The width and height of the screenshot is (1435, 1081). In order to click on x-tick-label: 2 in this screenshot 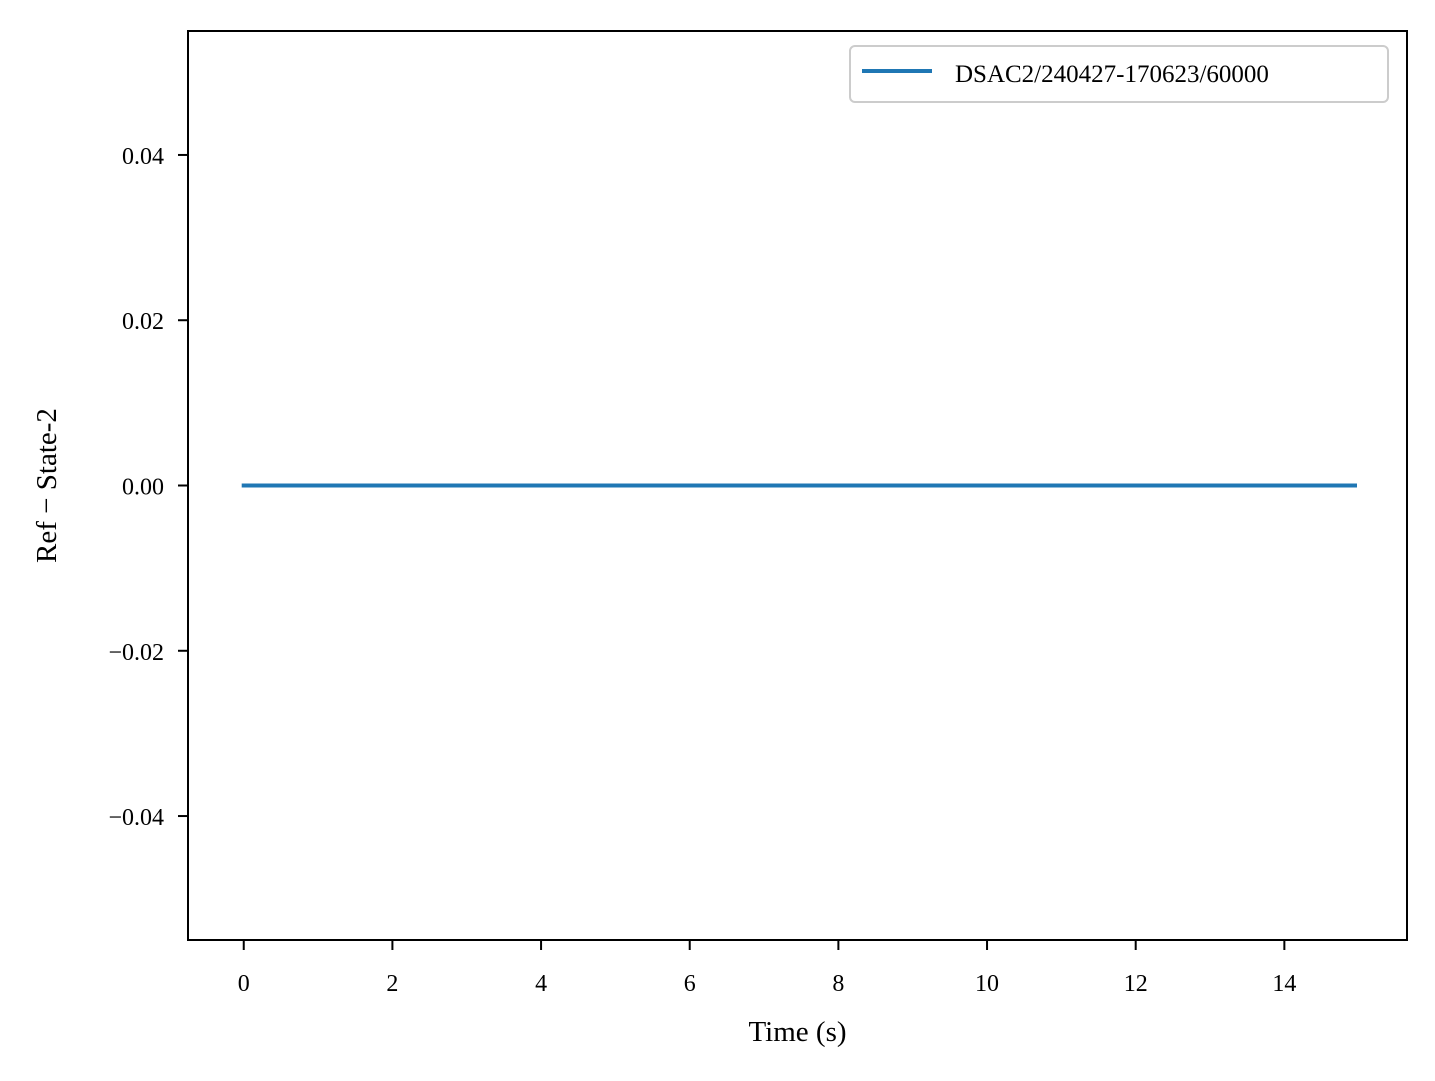, I will do `click(392, 984)`.